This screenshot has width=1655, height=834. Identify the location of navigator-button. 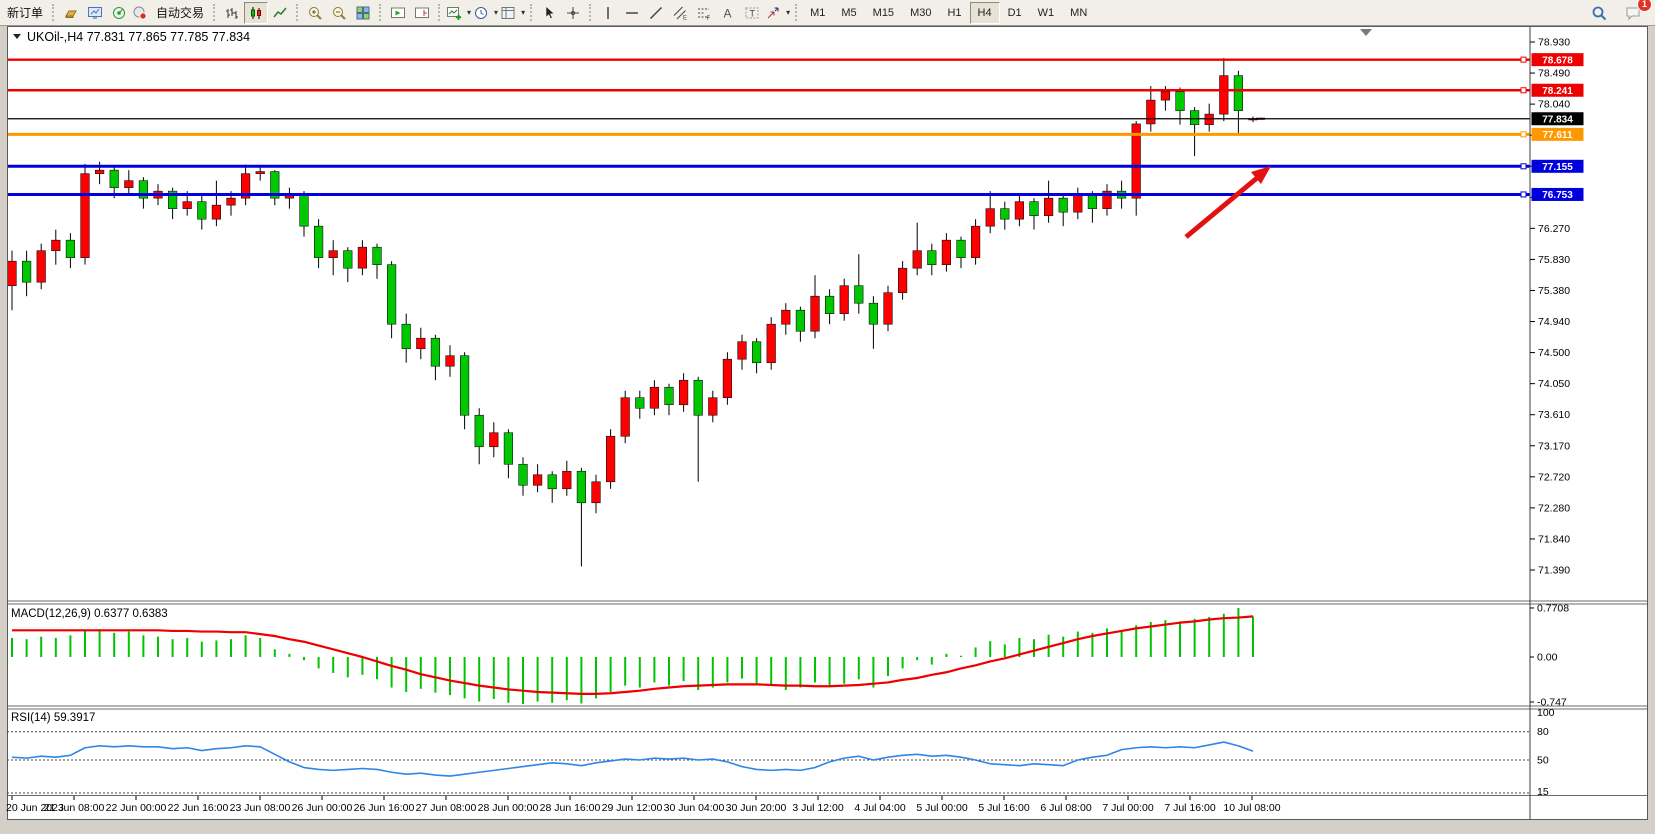
(119, 13).